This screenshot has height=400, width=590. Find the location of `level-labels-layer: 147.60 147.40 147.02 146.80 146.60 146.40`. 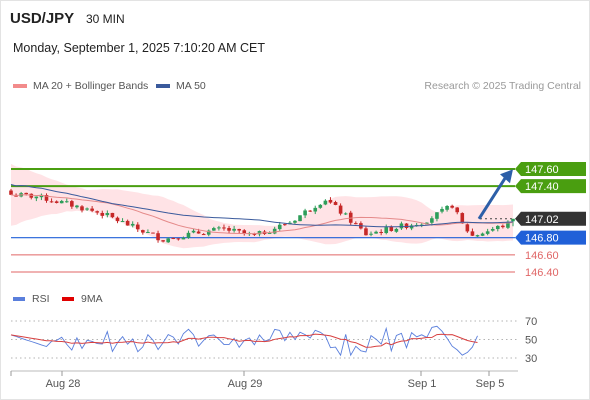

level-labels-layer: 147.60 147.40 147.02 146.80 146.60 146.40 is located at coordinates (550, 220).